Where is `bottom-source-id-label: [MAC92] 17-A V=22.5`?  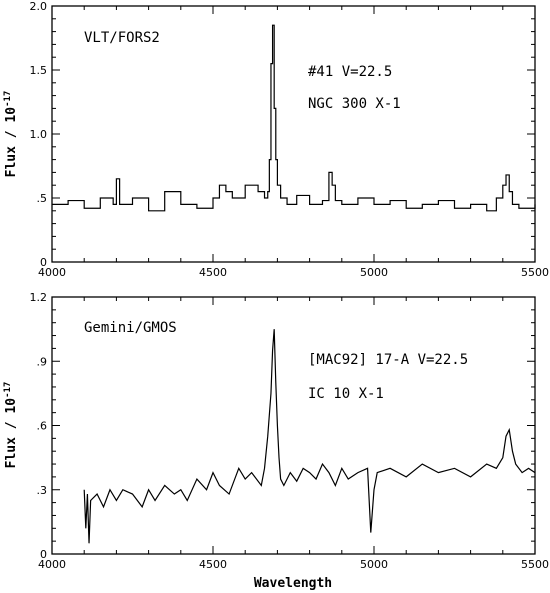
bottom-source-id-label: [MAC92] 17-A V=22.5 is located at coordinates (388, 360).